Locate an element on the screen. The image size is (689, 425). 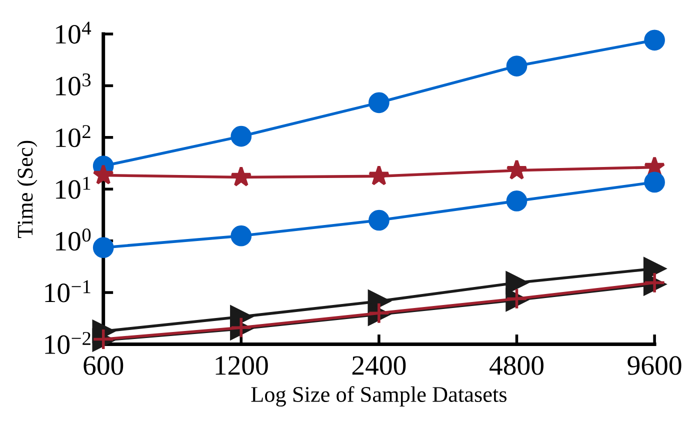
y-tick-label: 10$^{0}$ is located at coordinates (73, 239).